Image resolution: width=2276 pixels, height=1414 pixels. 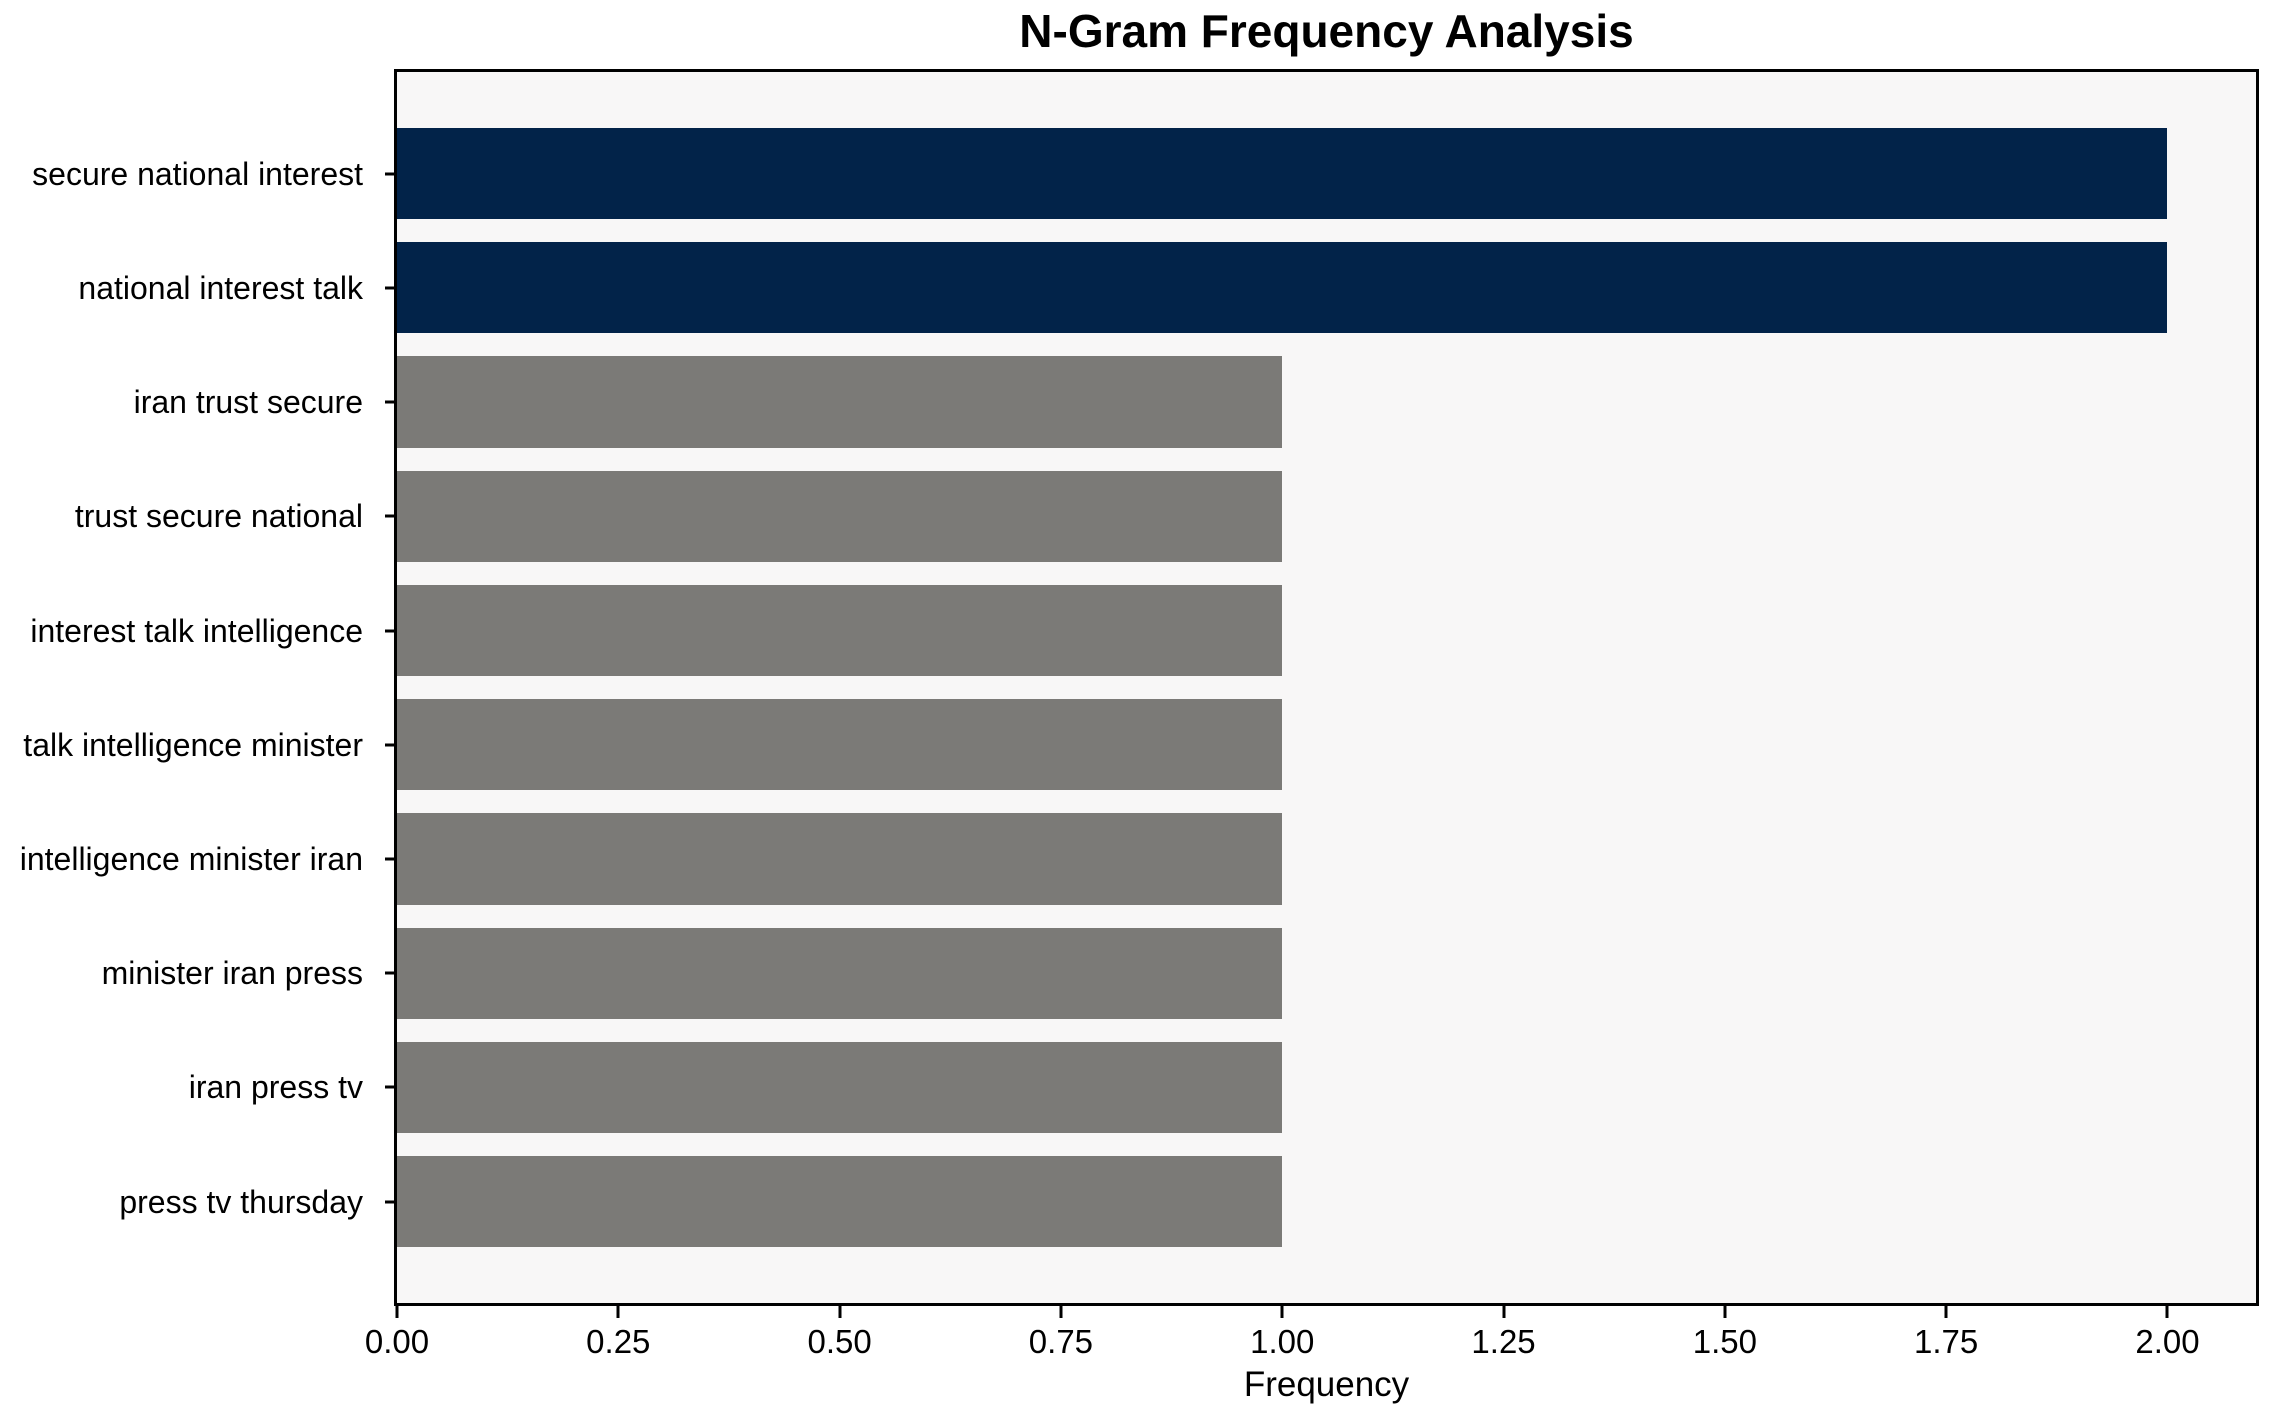 I want to click on y-tick-label: secure national interest, so click(x=197, y=173).